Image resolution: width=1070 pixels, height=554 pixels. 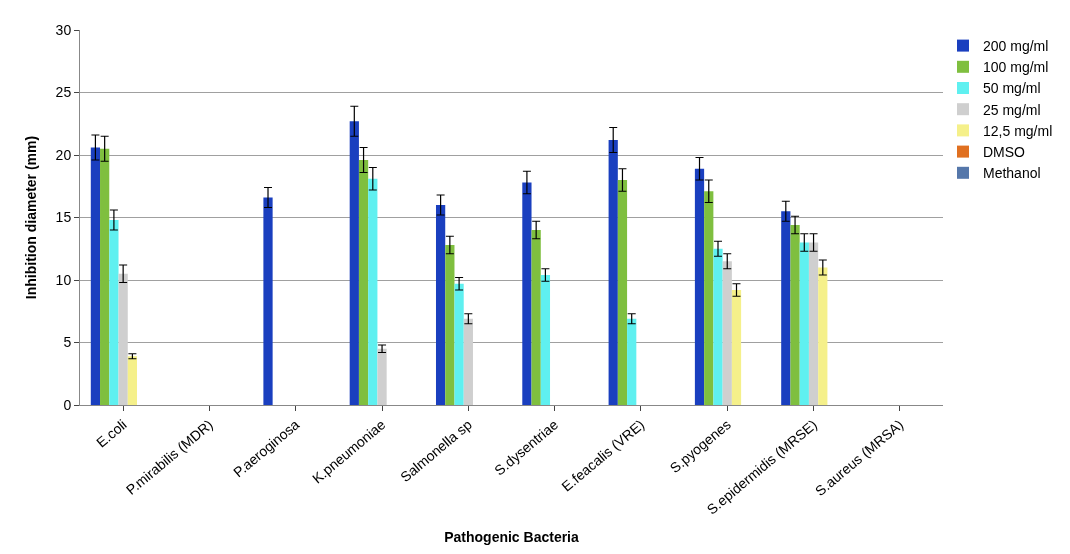 What do you see at coordinates (1016, 67) in the screenshot?
I see `legend-label: 100 mg/ml` at bounding box center [1016, 67].